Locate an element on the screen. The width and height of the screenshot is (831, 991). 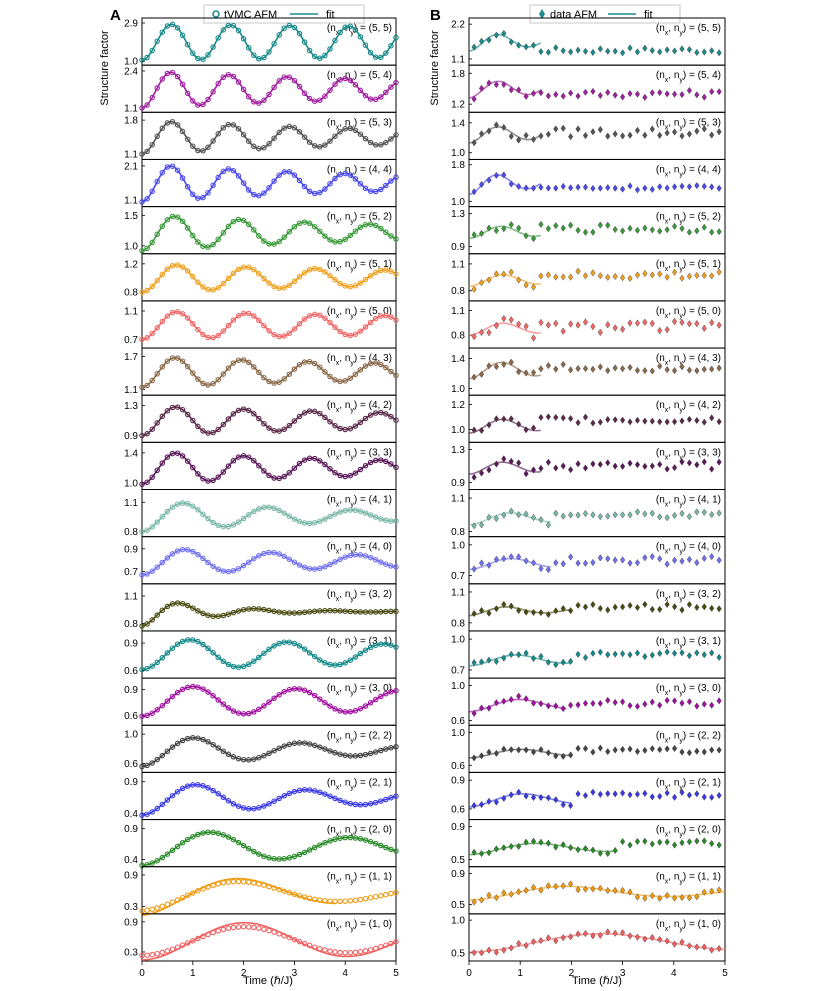
panel-b-ytick-label-10-1: 0.8 is located at coordinates (458, 532).